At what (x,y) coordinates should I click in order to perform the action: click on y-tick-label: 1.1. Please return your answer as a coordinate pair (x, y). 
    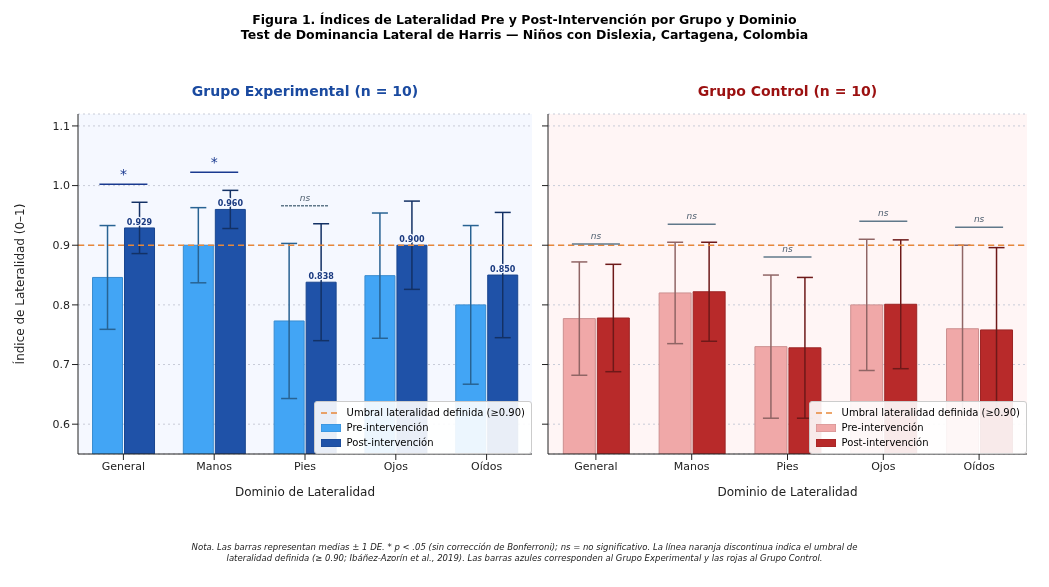
    Looking at the image, I should click on (61, 126).